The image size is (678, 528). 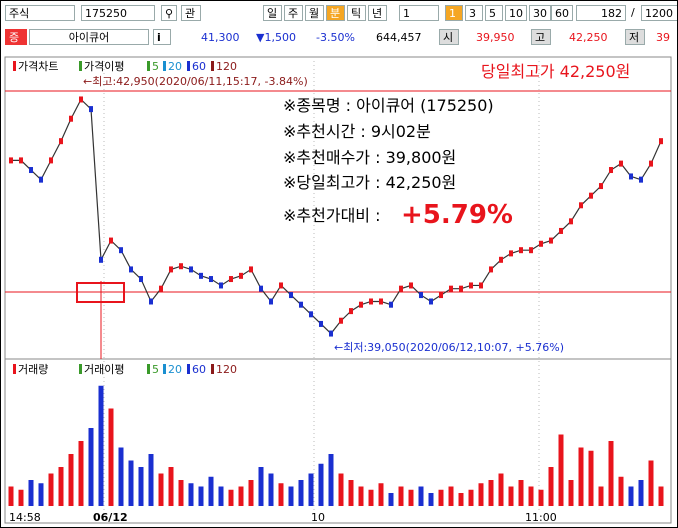 I want to click on minute-tab: 60, so click(x=562, y=13).